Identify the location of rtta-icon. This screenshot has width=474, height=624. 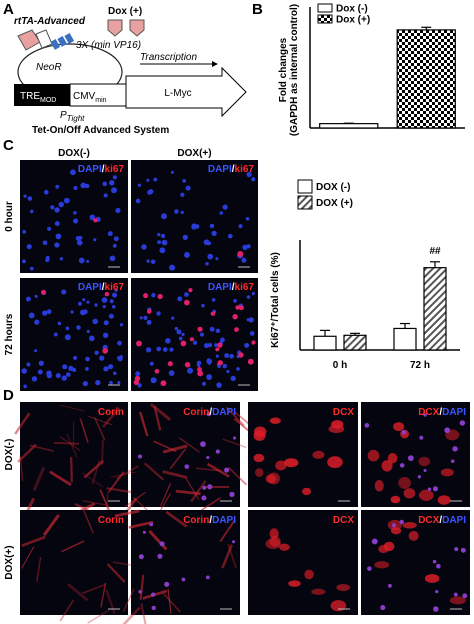
(44, 39).